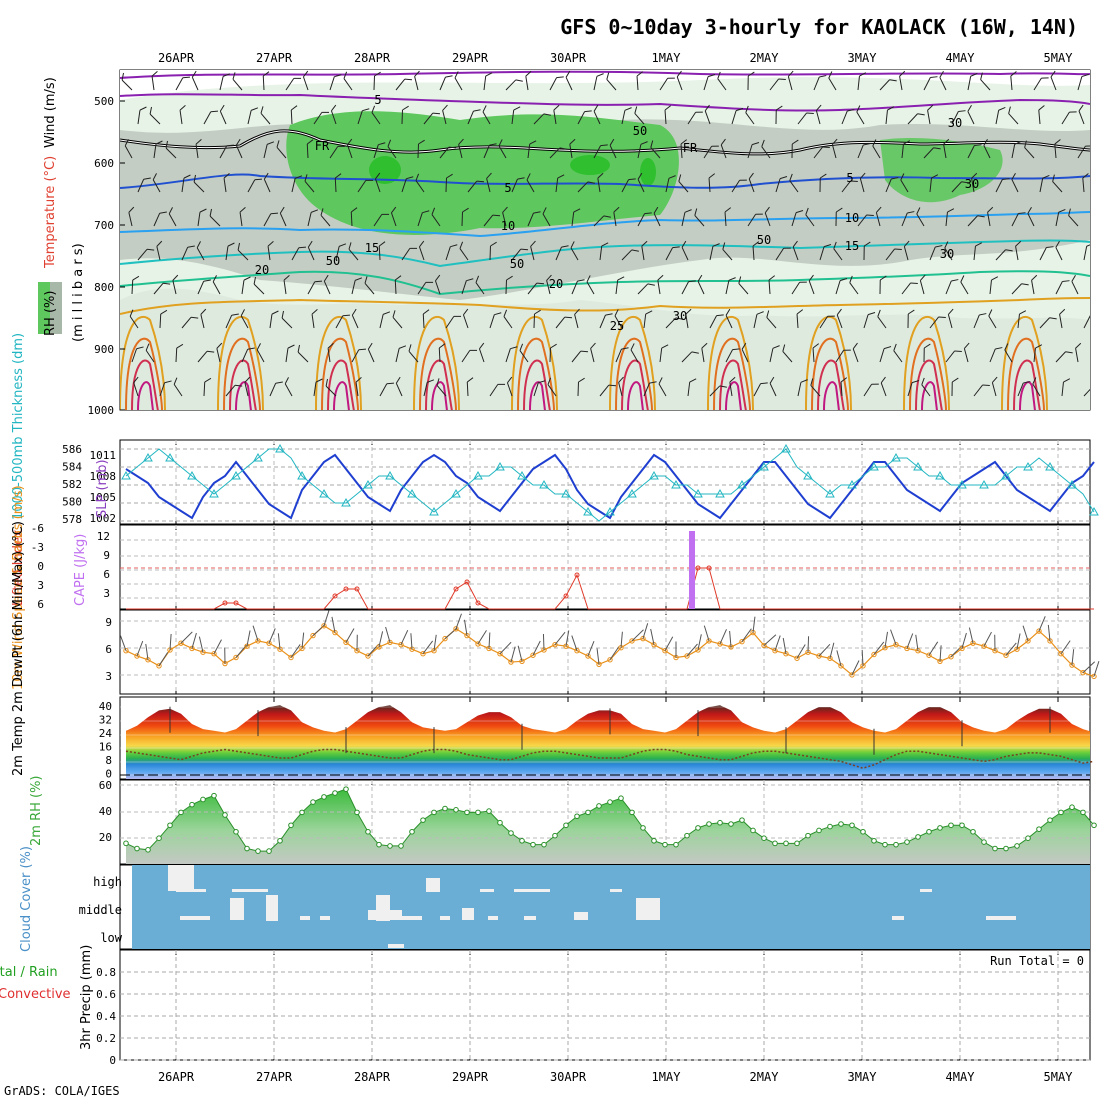 This screenshot has height=1100, width=1100. What do you see at coordinates (50, 313) in the screenshot?
I see `rh-axis-title: RH (%)` at bounding box center [50, 313].